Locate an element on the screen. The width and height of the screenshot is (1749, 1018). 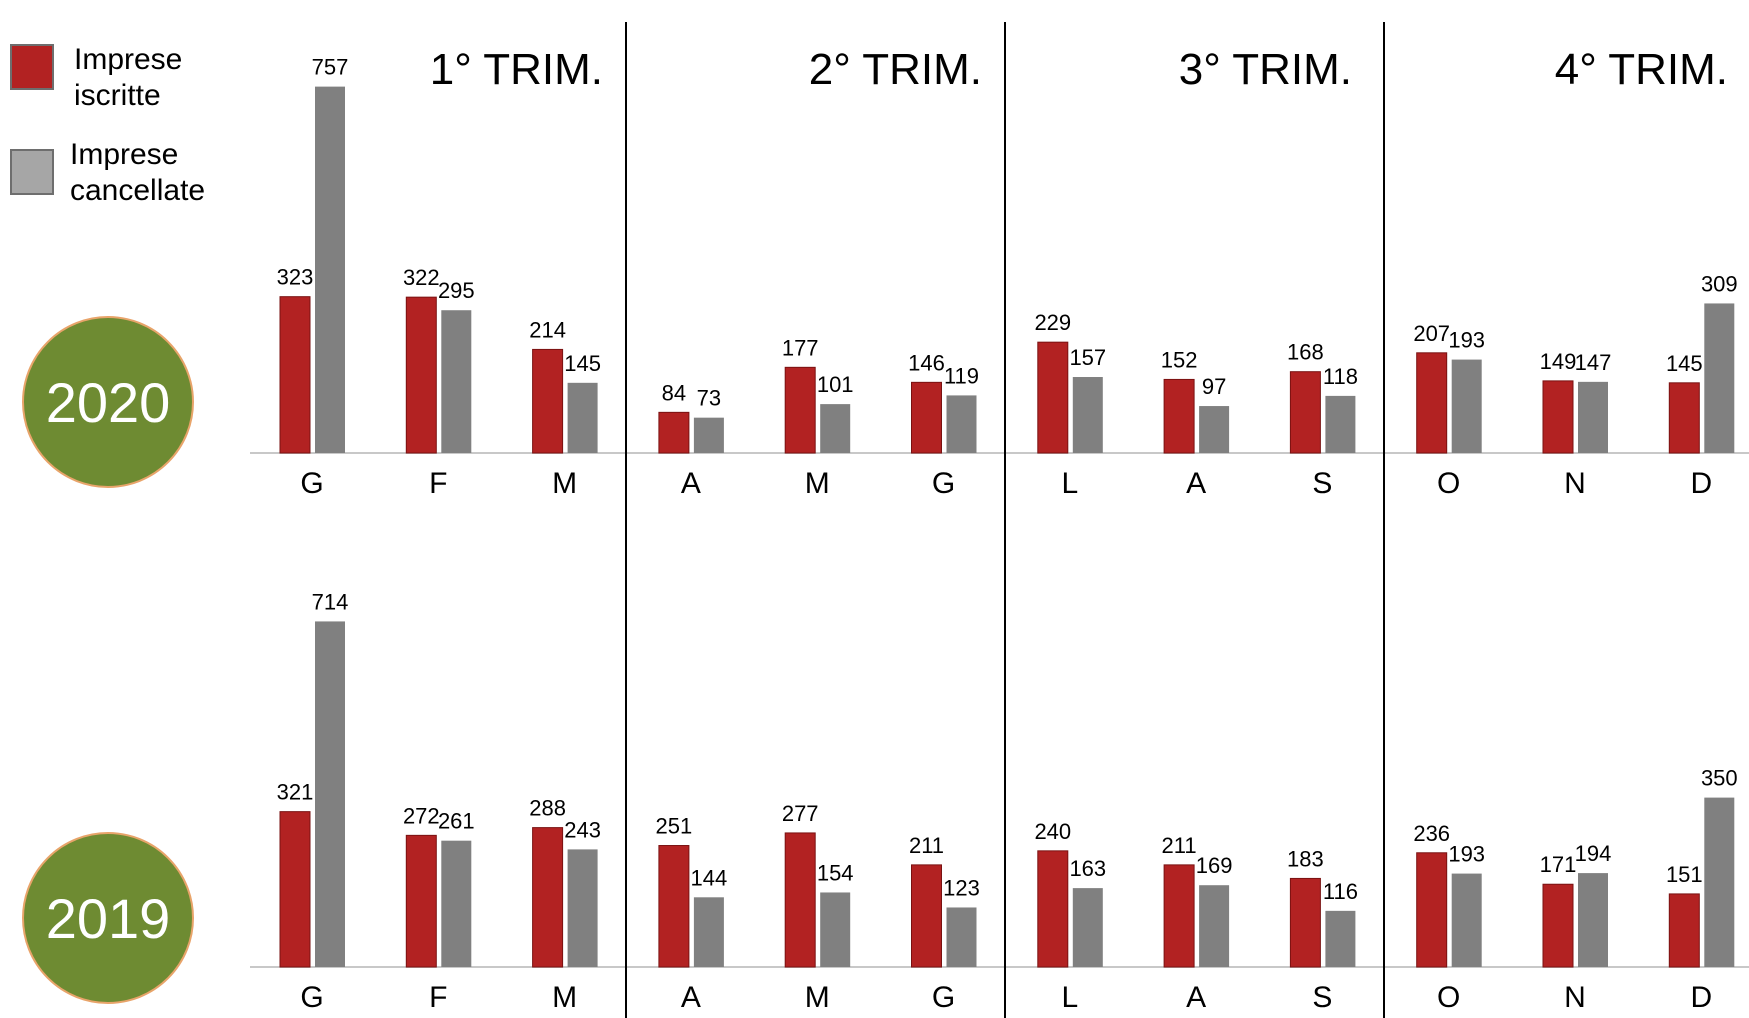
legend-item-iscritte: Imprese iscritte is located at coordinates (96, 78).